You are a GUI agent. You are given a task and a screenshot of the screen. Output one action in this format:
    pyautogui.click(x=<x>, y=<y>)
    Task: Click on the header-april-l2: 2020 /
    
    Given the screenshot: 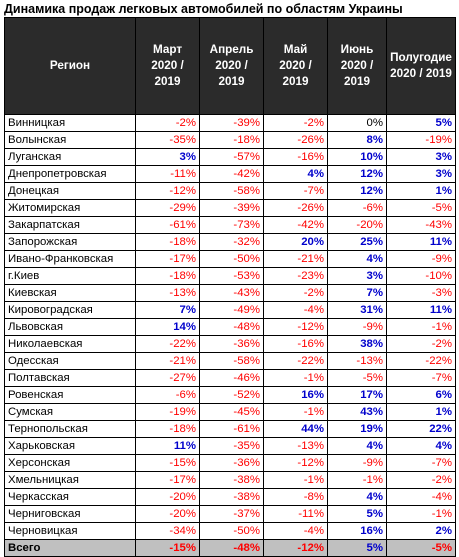 What is the action you would take?
    pyautogui.click(x=231, y=65)
    